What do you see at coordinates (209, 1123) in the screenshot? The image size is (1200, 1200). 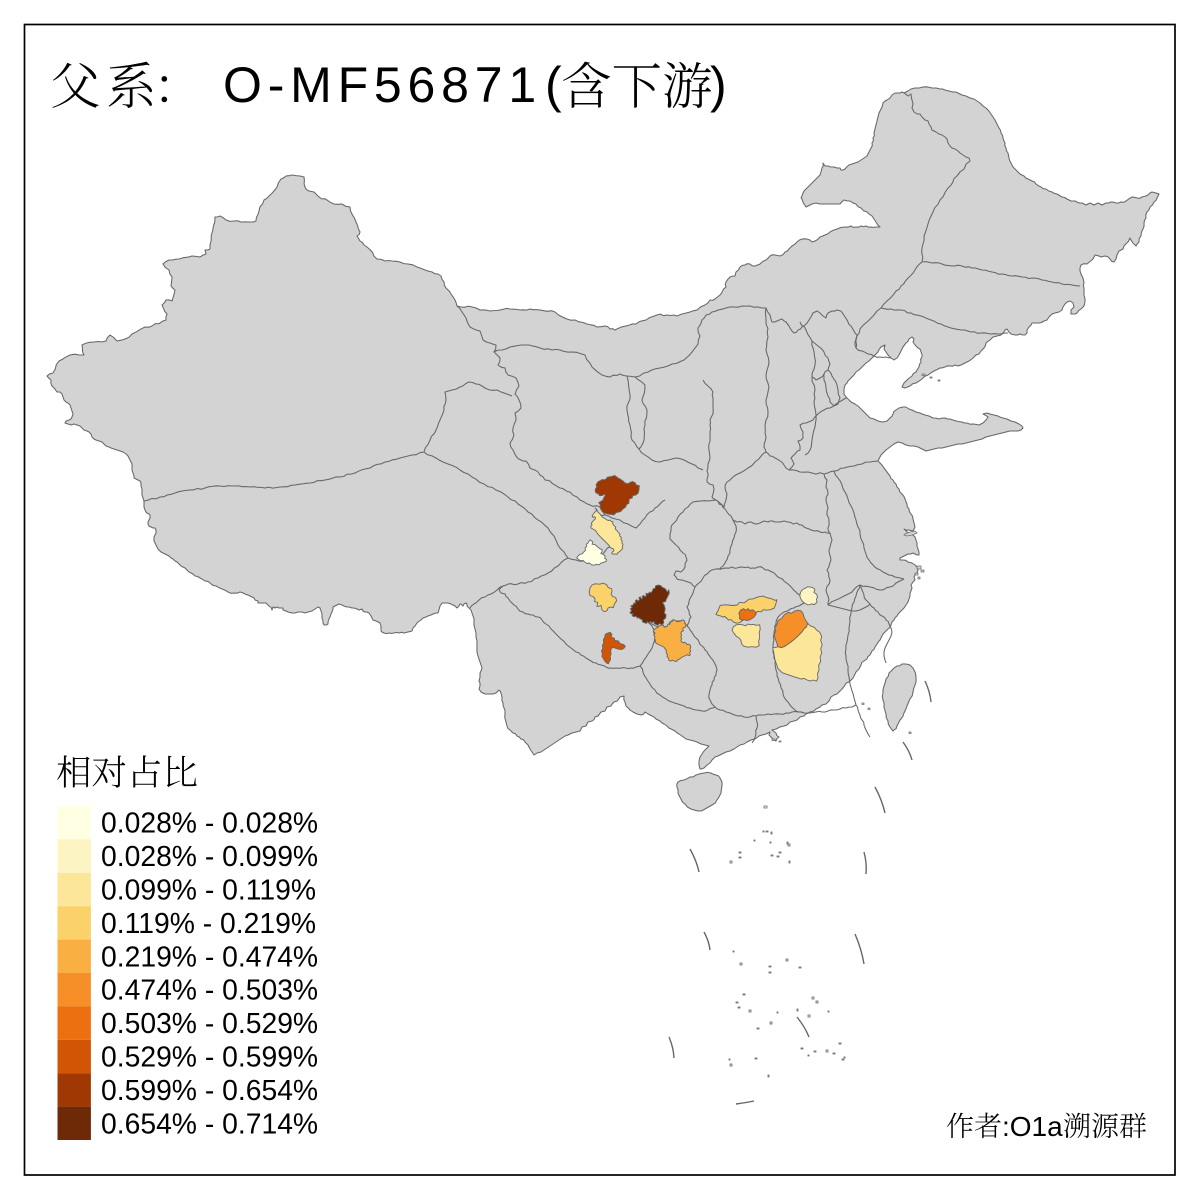 I see `svg-text: 0.654% - 0.714%` at bounding box center [209, 1123].